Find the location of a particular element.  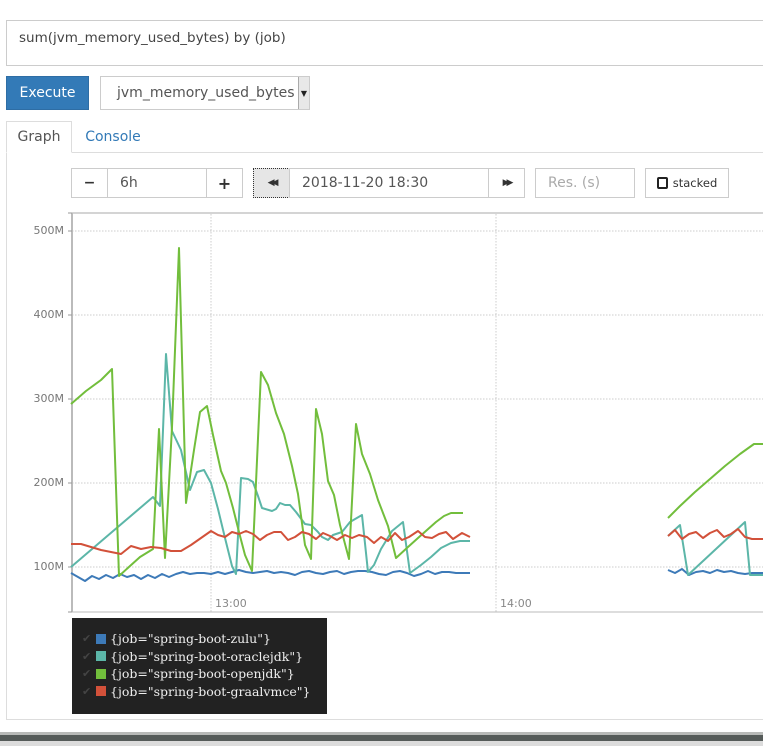

range-input: 6h is located at coordinates (157, 183).